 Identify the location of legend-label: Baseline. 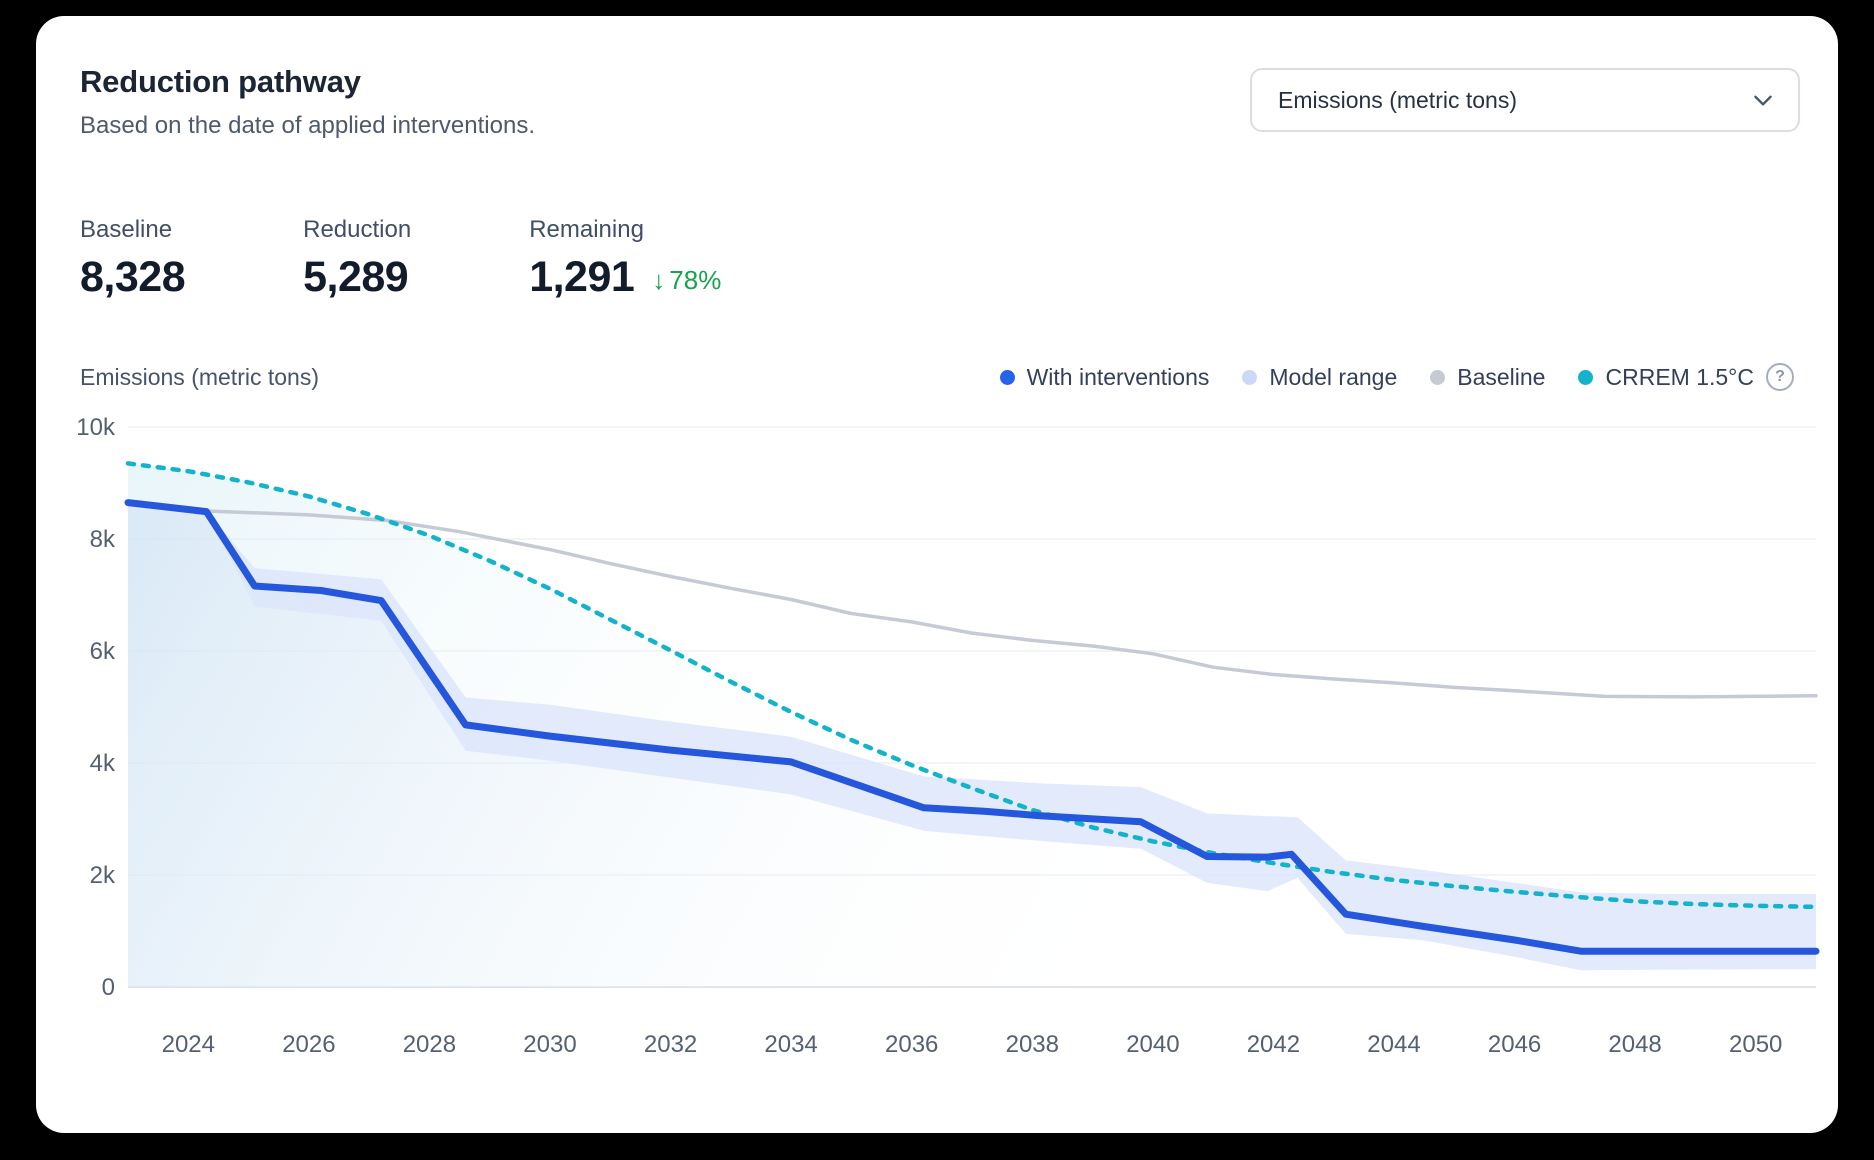
(1501, 376).